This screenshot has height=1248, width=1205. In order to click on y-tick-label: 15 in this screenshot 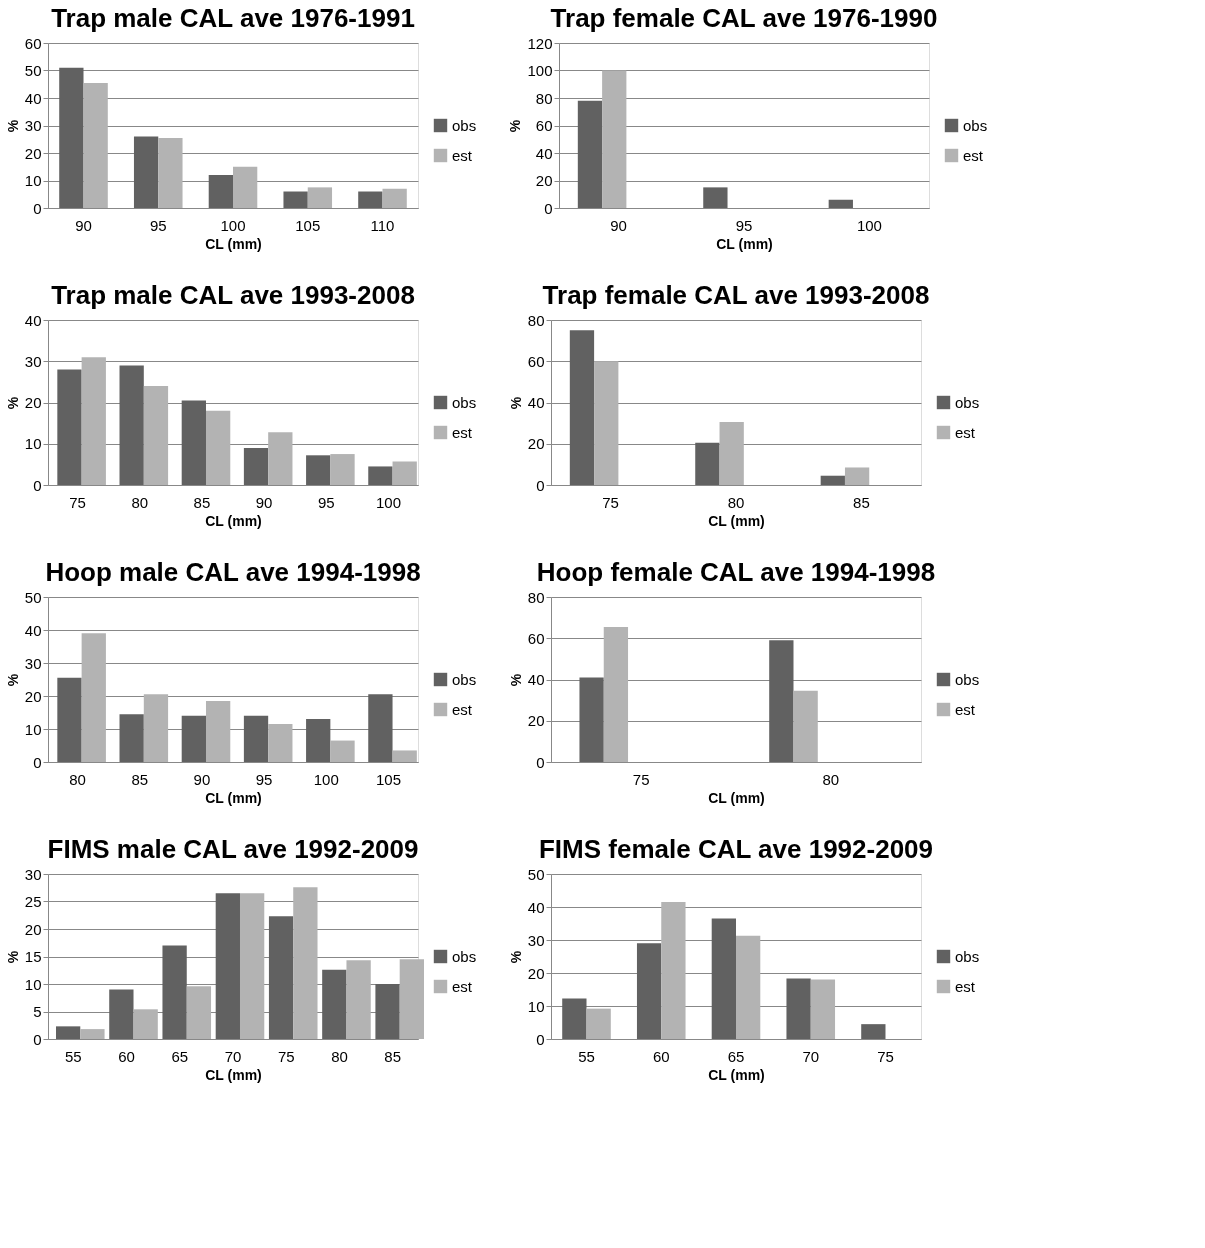, I will do `click(33, 956)`.